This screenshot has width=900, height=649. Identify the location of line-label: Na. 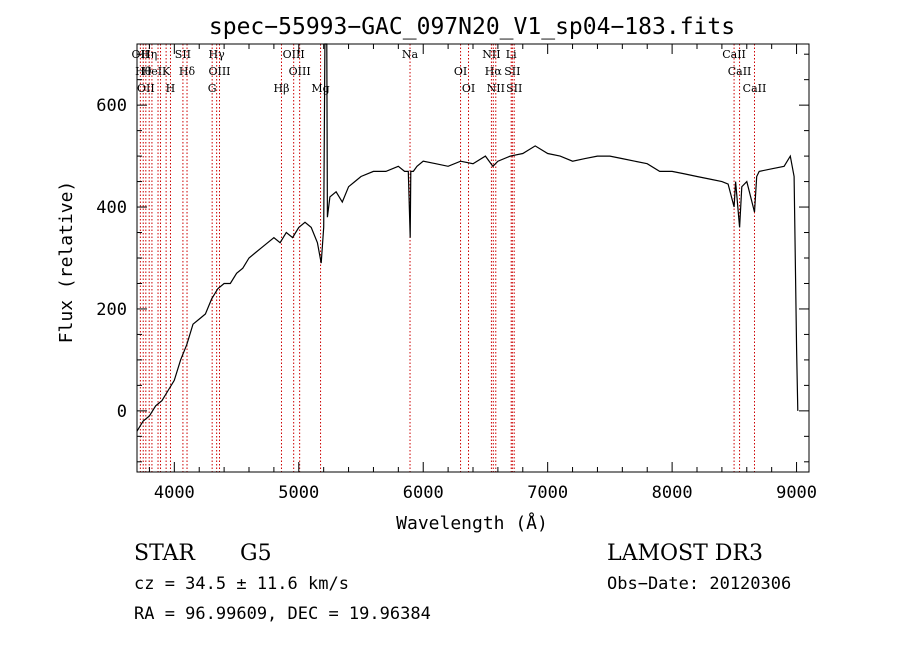
(410, 54).